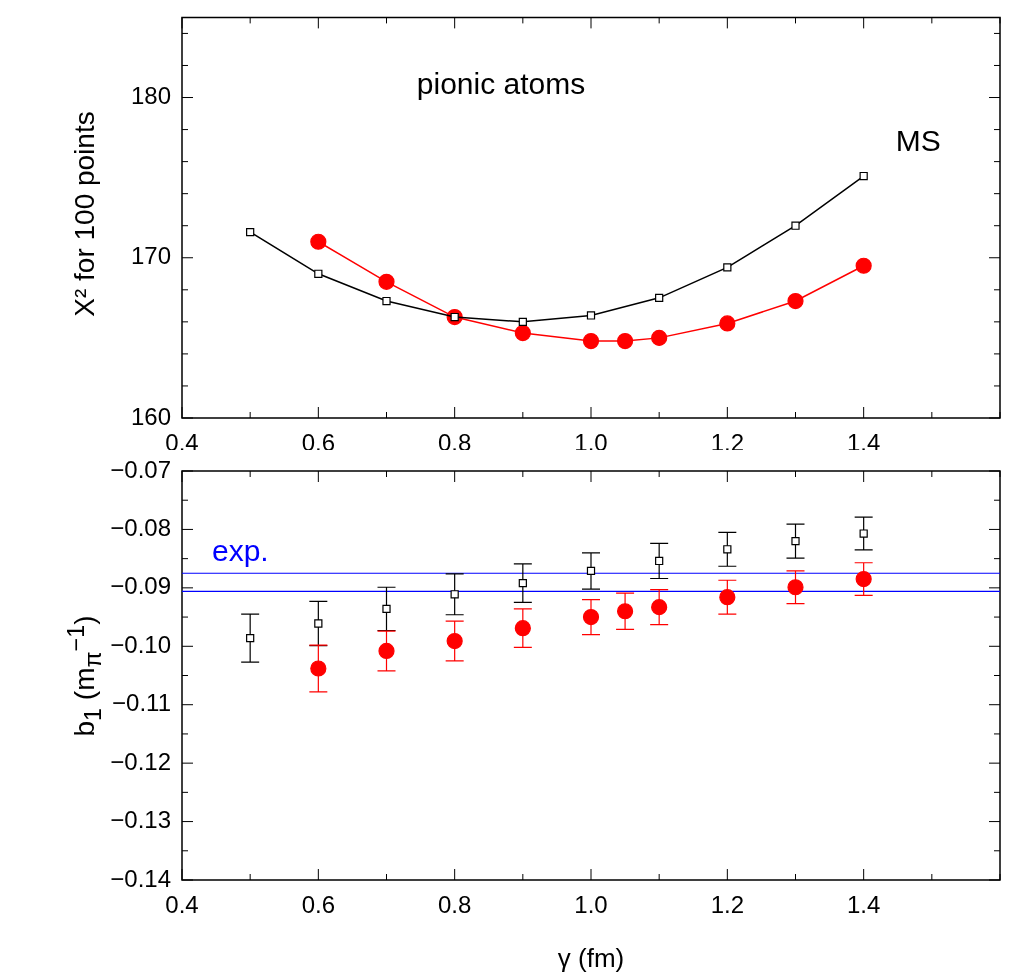 Image resolution: width=1015 pixels, height=975 pixels. Describe the element at coordinates (140, 528) in the screenshot. I see `y-tick-label: −0.08` at that location.